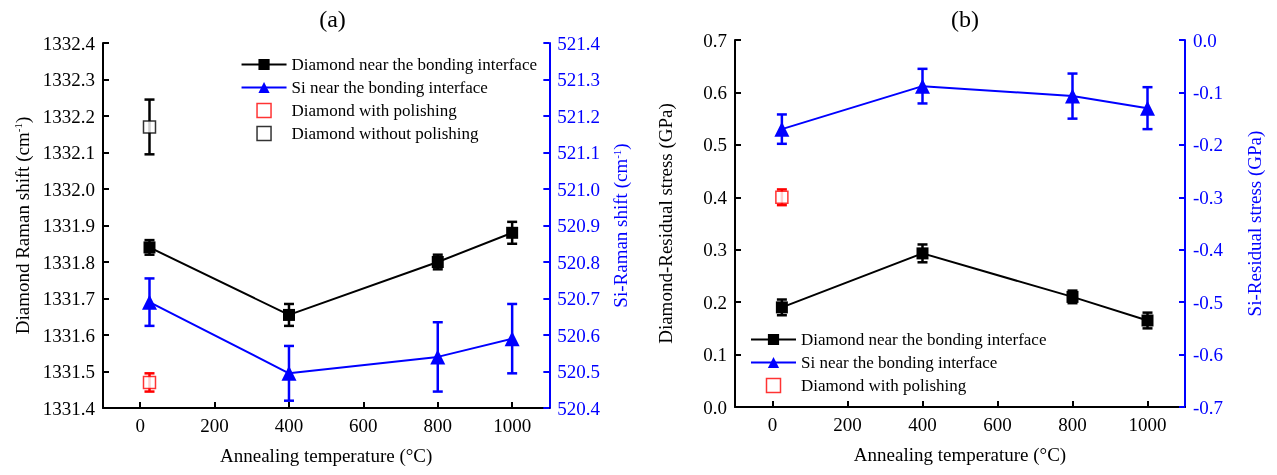 The width and height of the screenshot is (1277, 475). What do you see at coordinates (1208, 92) in the screenshot?
I see `y2-tick-label: -0.1` at bounding box center [1208, 92].